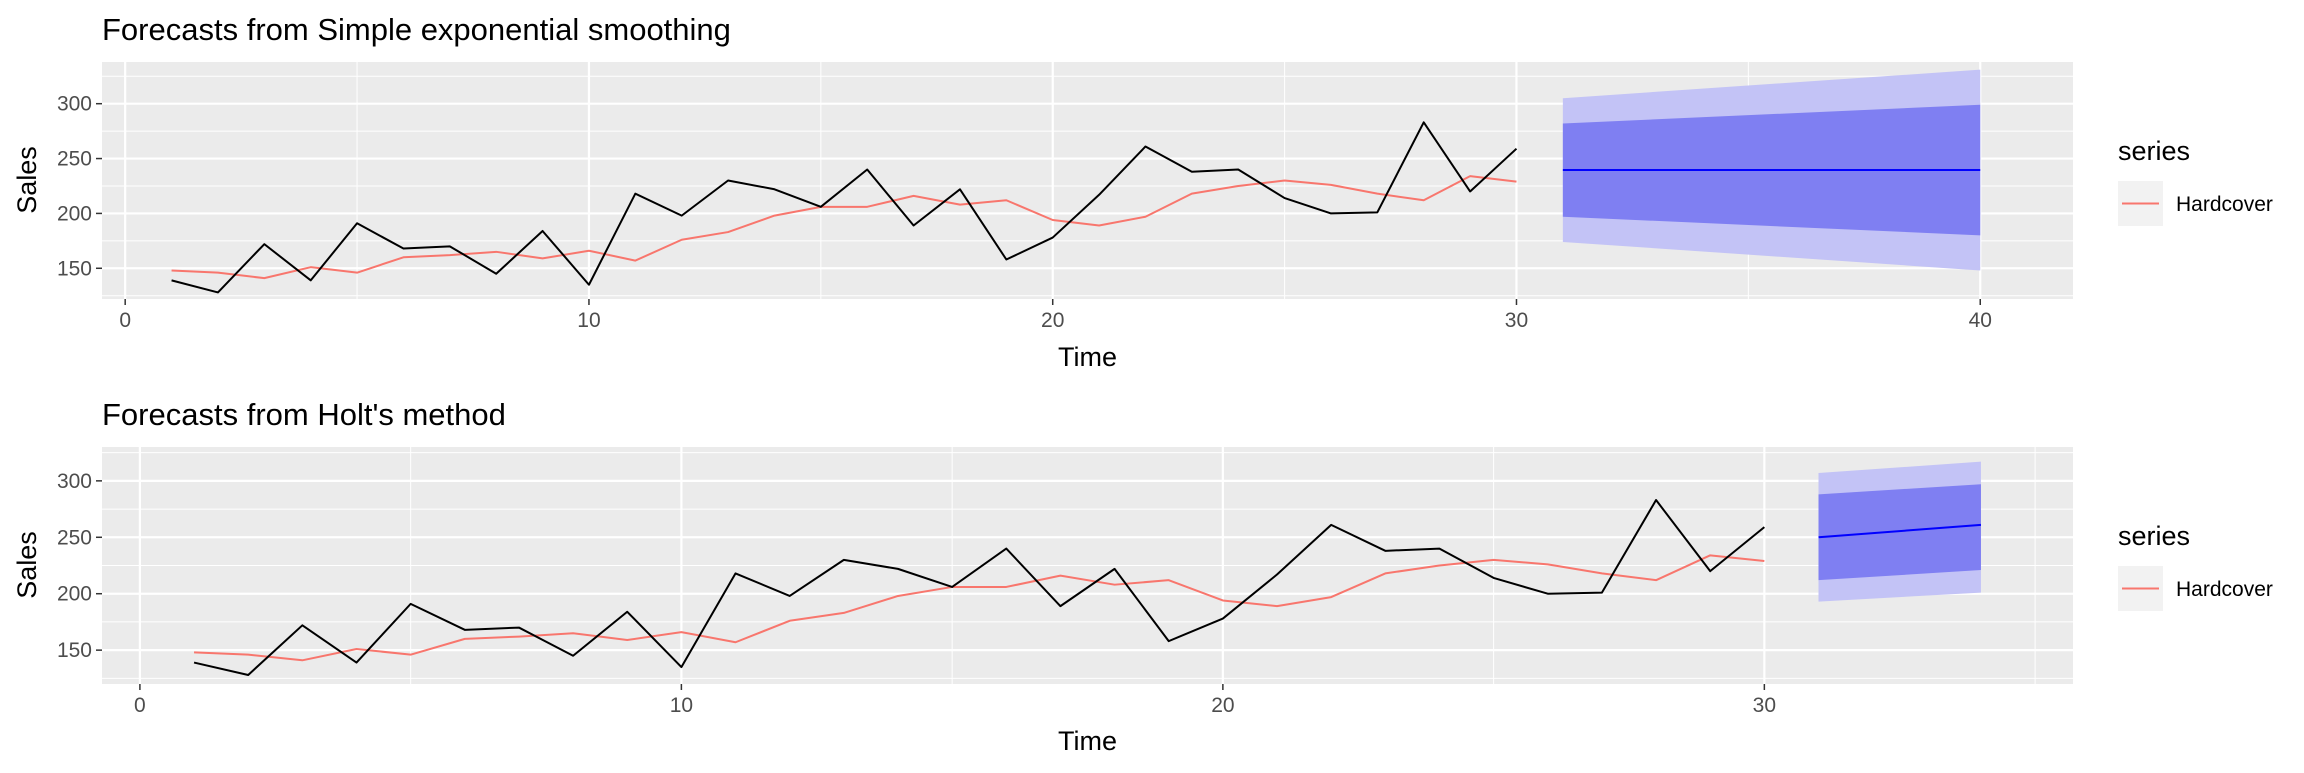 The width and height of the screenshot is (2304, 773). I want to click on x-tick-label: 40, so click(1980, 320).